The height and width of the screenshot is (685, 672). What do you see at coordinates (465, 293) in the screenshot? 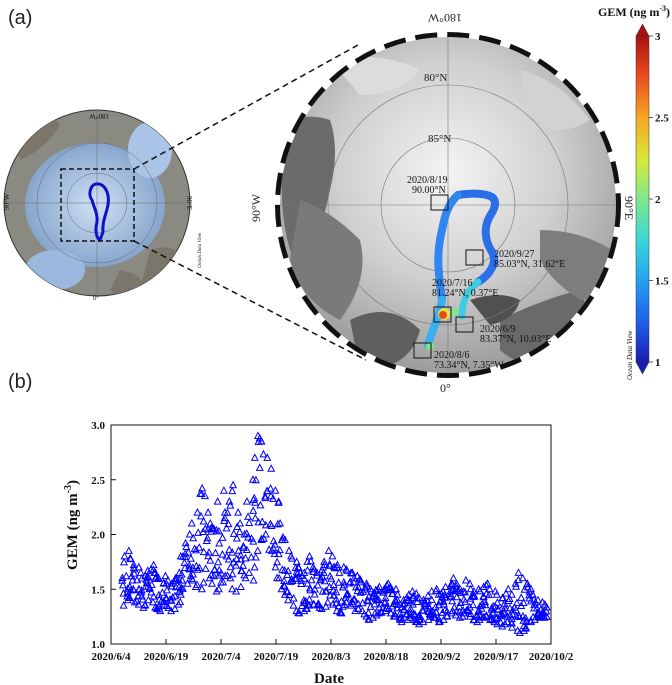
I see `station-label-3b: 81.24°N, 0.37°E` at bounding box center [465, 293].